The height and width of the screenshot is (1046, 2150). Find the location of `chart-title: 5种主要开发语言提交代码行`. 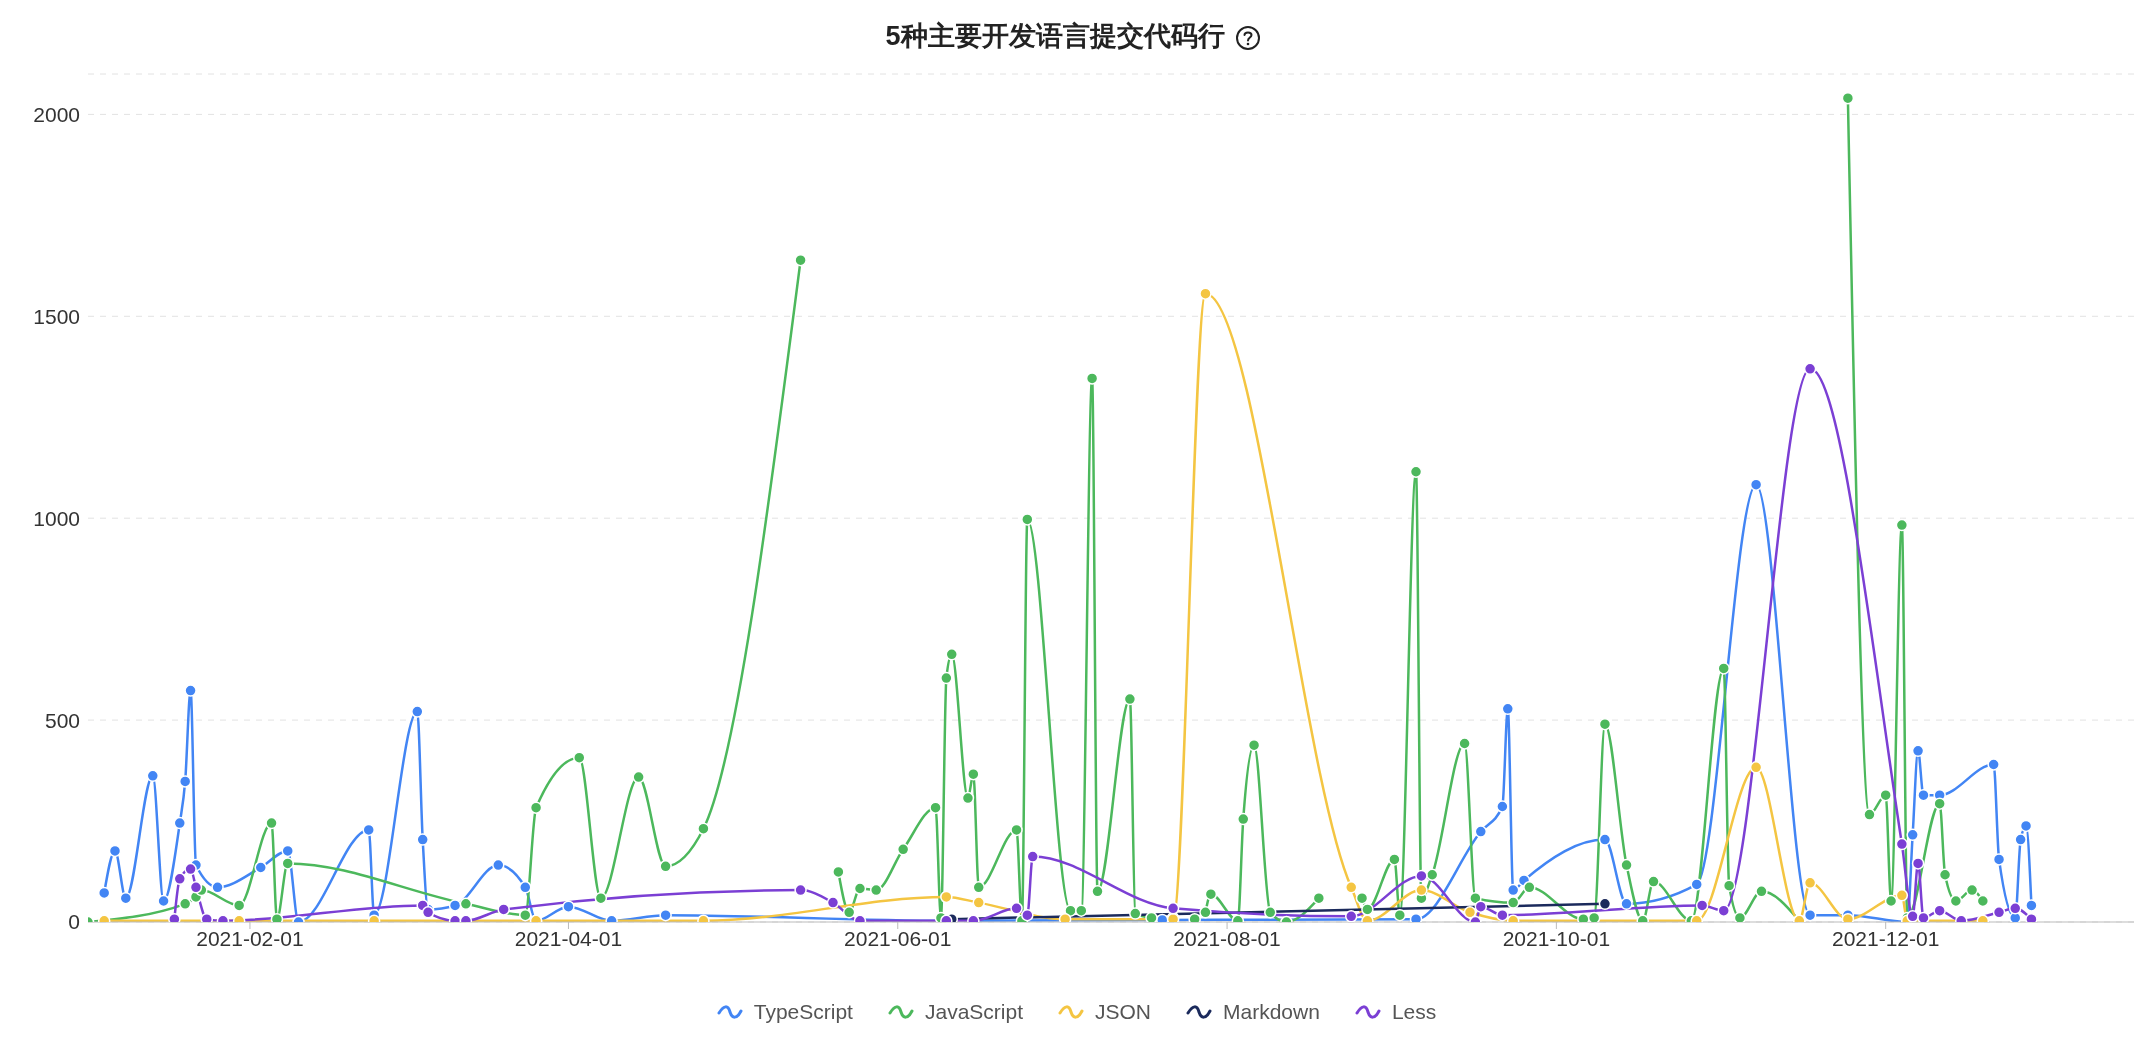

chart-title: 5种主要开发语言提交代码行 is located at coordinates (1055, 36).